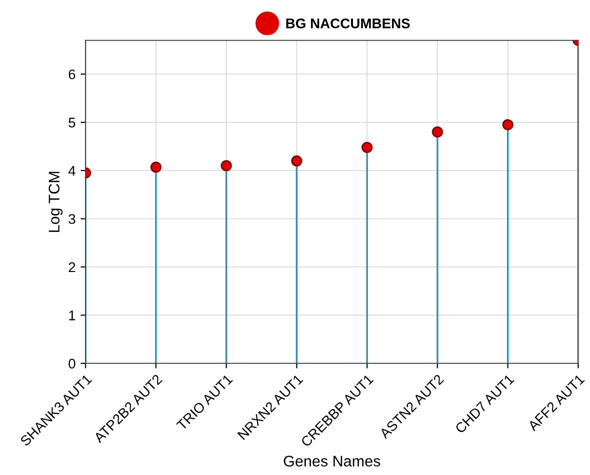 The image size is (590, 475). Describe the element at coordinates (348, 23) in the screenshot. I see `legend-label: BG NACCUMBENS` at that location.